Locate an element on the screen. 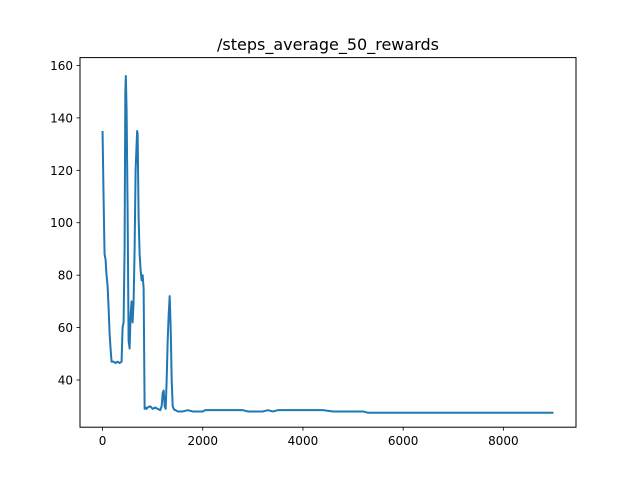 The width and height of the screenshot is (640, 480). x-tick-label: 2000 is located at coordinates (202, 441).